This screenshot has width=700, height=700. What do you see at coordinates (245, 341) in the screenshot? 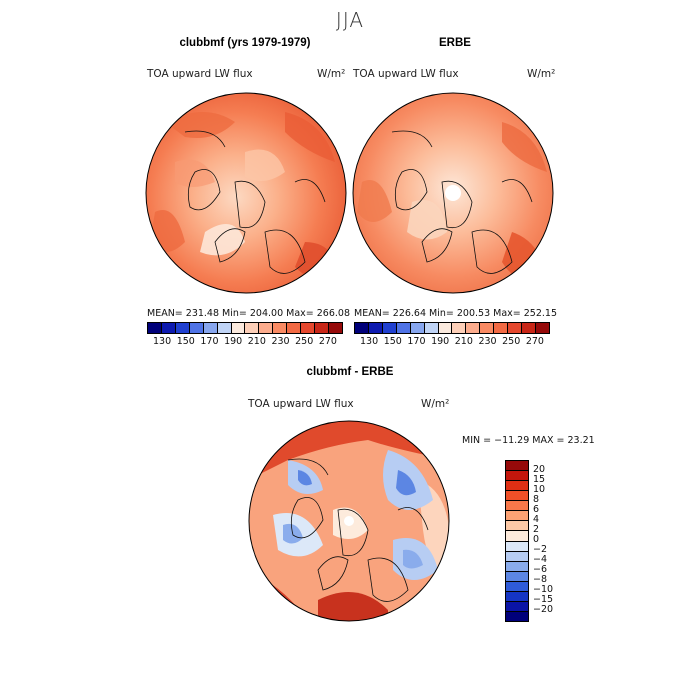
I see `panel1-colorbar-ticks: 130 150 170 190 210 230 250 270` at bounding box center [245, 341].